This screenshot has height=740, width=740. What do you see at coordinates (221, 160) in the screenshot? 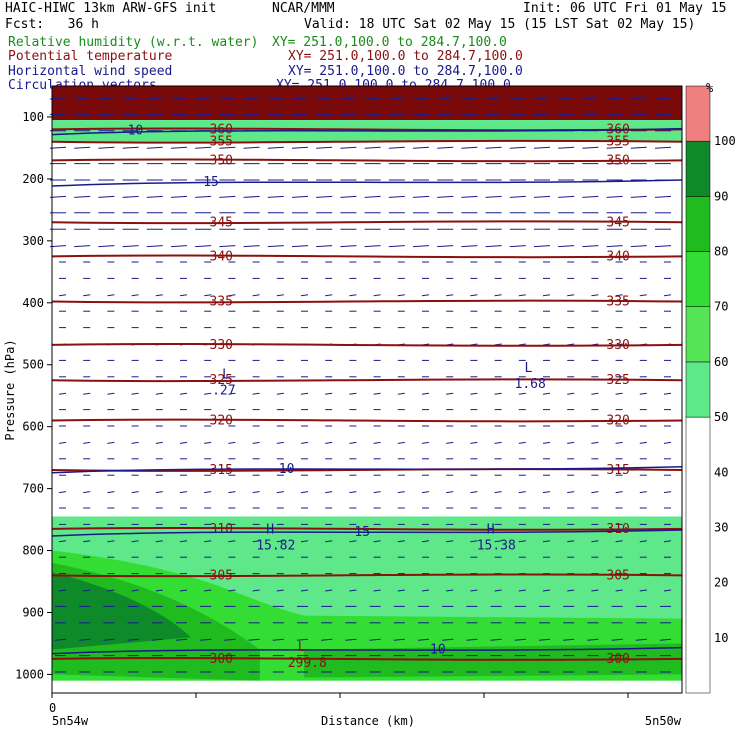
I see `theta-label: 350` at bounding box center [221, 160].